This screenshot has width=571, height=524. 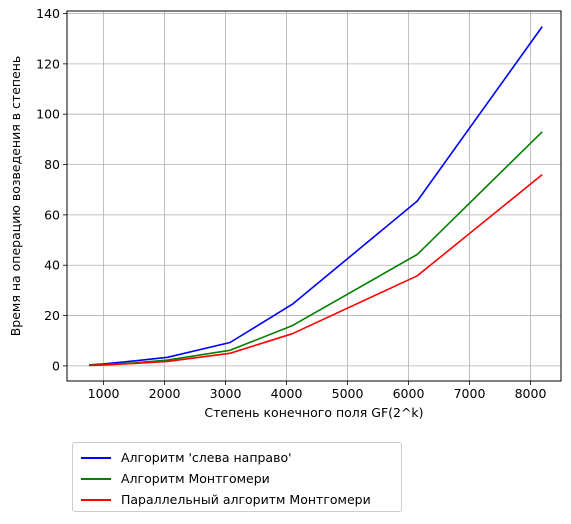 I want to click on x-tick-label: 2000, so click(x=165, y=393).